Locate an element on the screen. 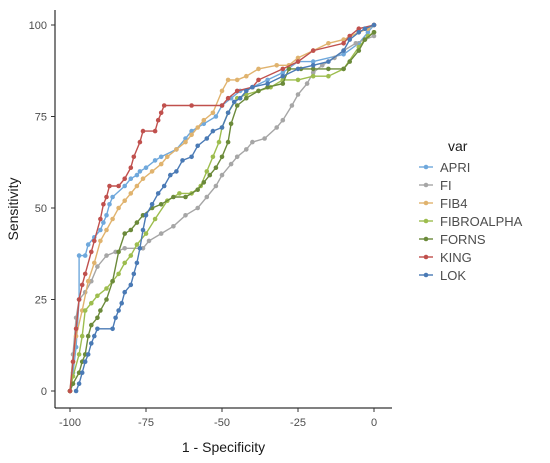 The height and width of the screenshot is (463, 550). legend-item-fibroalpha: FIBROALPHA is located at coordinates (471, 221).